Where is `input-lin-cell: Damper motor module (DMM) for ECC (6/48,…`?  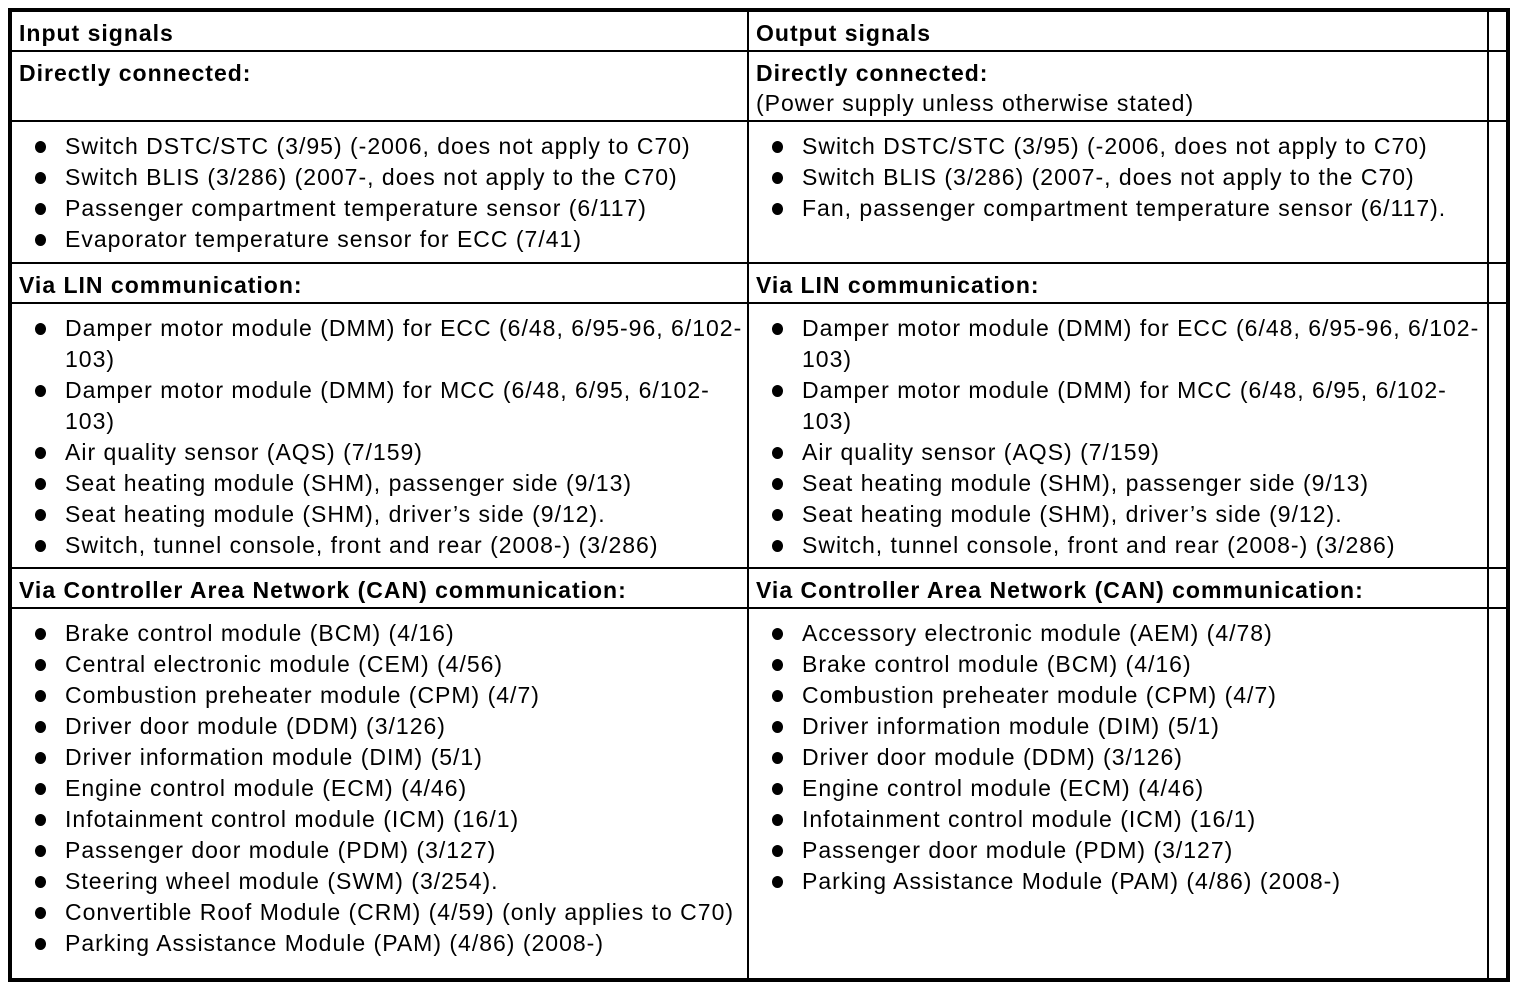 input-lin-cell: Damper motor module (DMM) for ECC (6/48,… is located at coordinates (380, 436).